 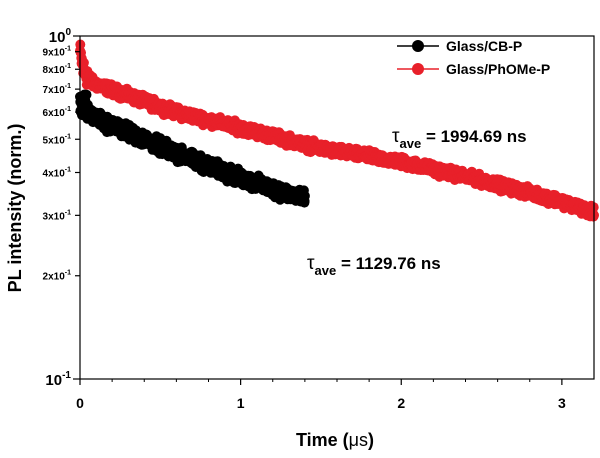 What do you see at coordinates (401, 403) in the screenshot?
I see `x-tick-label: 2` at bounding box center [401, 403].